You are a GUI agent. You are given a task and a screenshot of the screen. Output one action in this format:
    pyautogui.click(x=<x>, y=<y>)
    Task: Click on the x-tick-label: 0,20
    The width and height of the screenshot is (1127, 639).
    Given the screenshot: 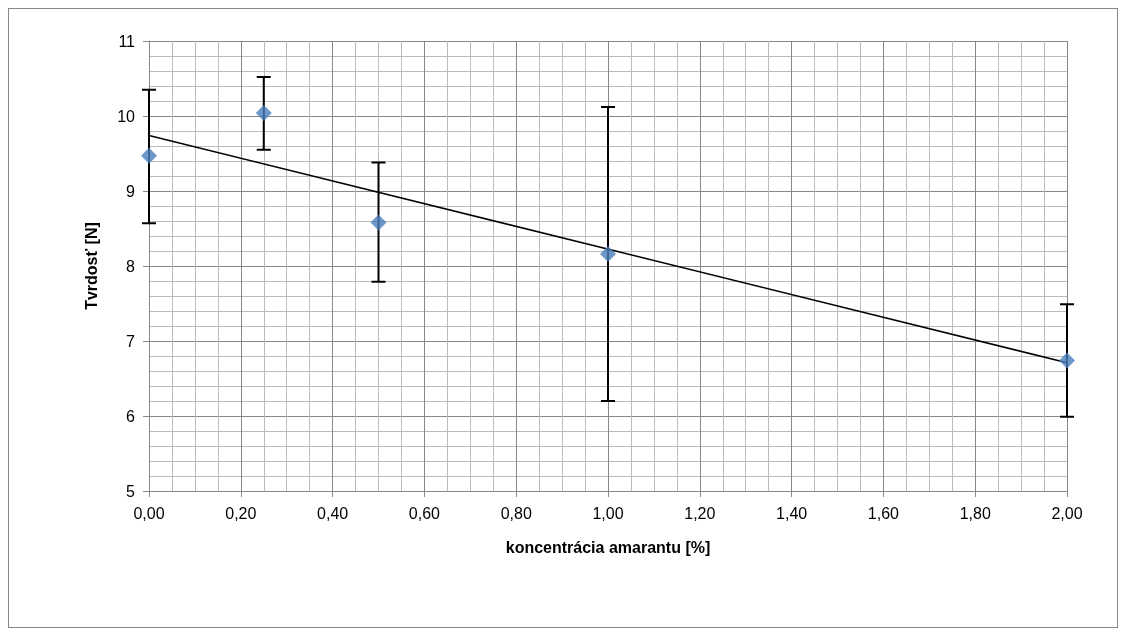 What is the action you would take?
    pyautogui.click(x=241, y=513)
    